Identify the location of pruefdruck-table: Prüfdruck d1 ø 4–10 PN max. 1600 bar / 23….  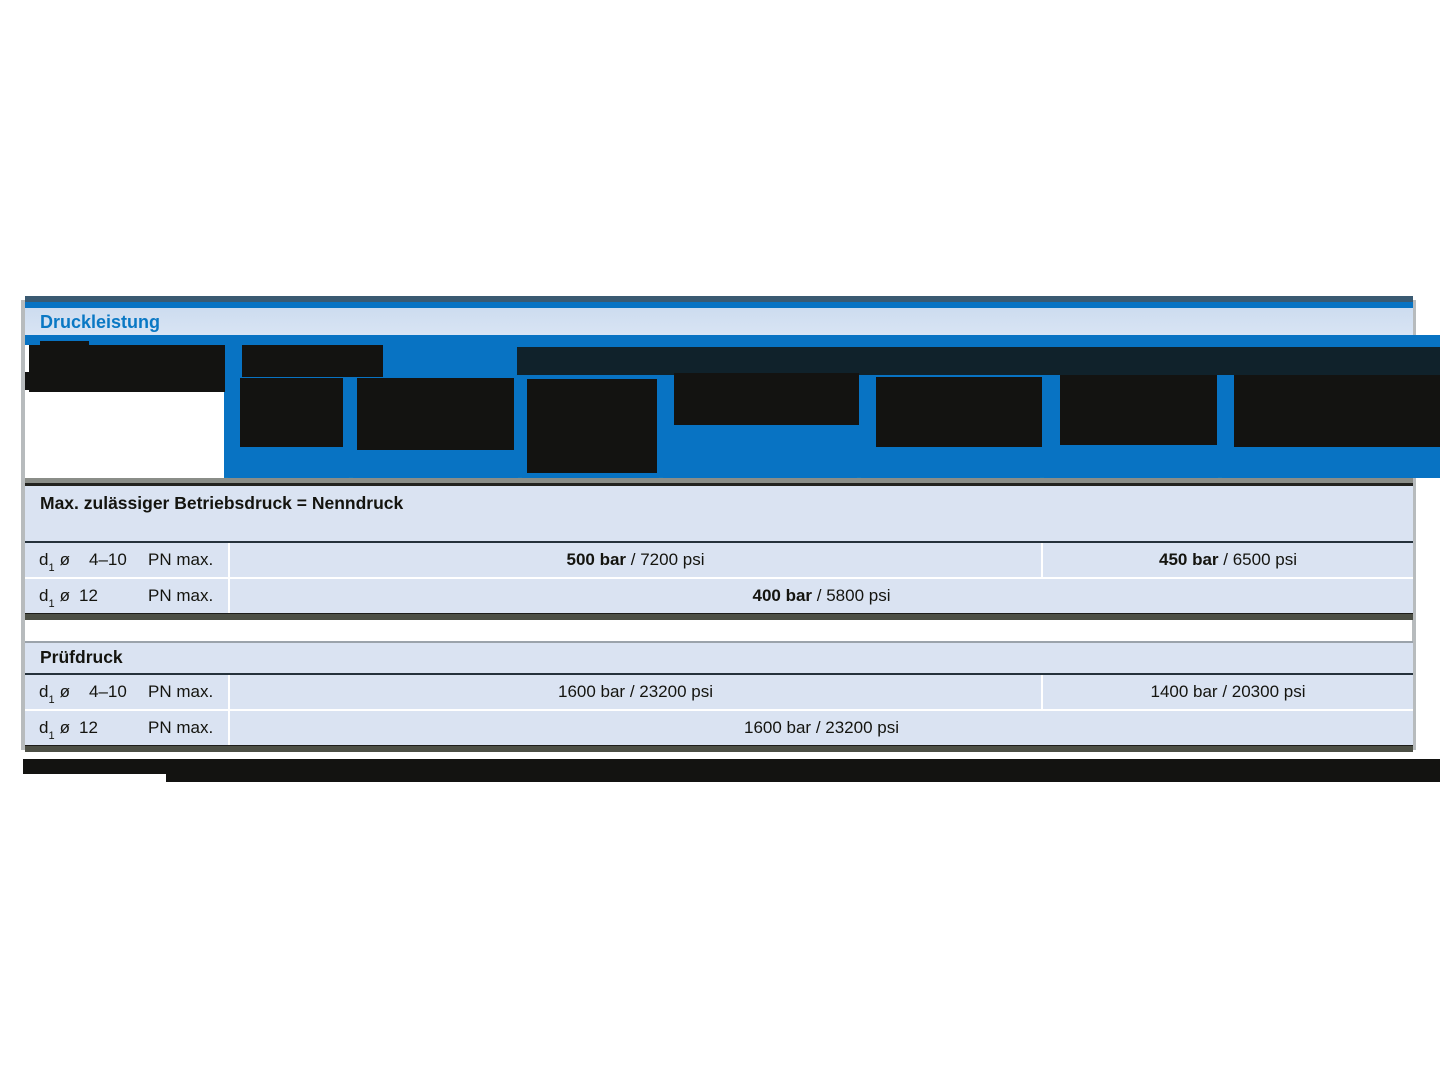
(719, 694).